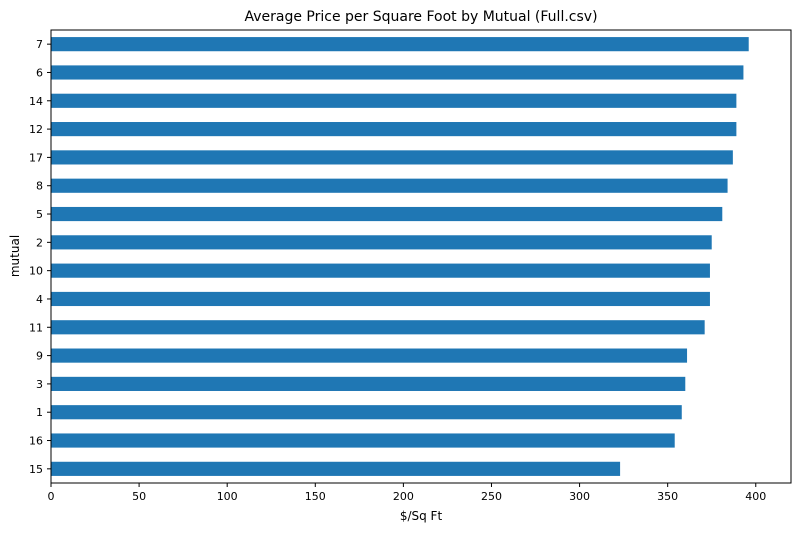  What do you see at coordinates (36, 271) in the screenshot?
I see `y-tick-label: 10` at bounding box center [36, 271].